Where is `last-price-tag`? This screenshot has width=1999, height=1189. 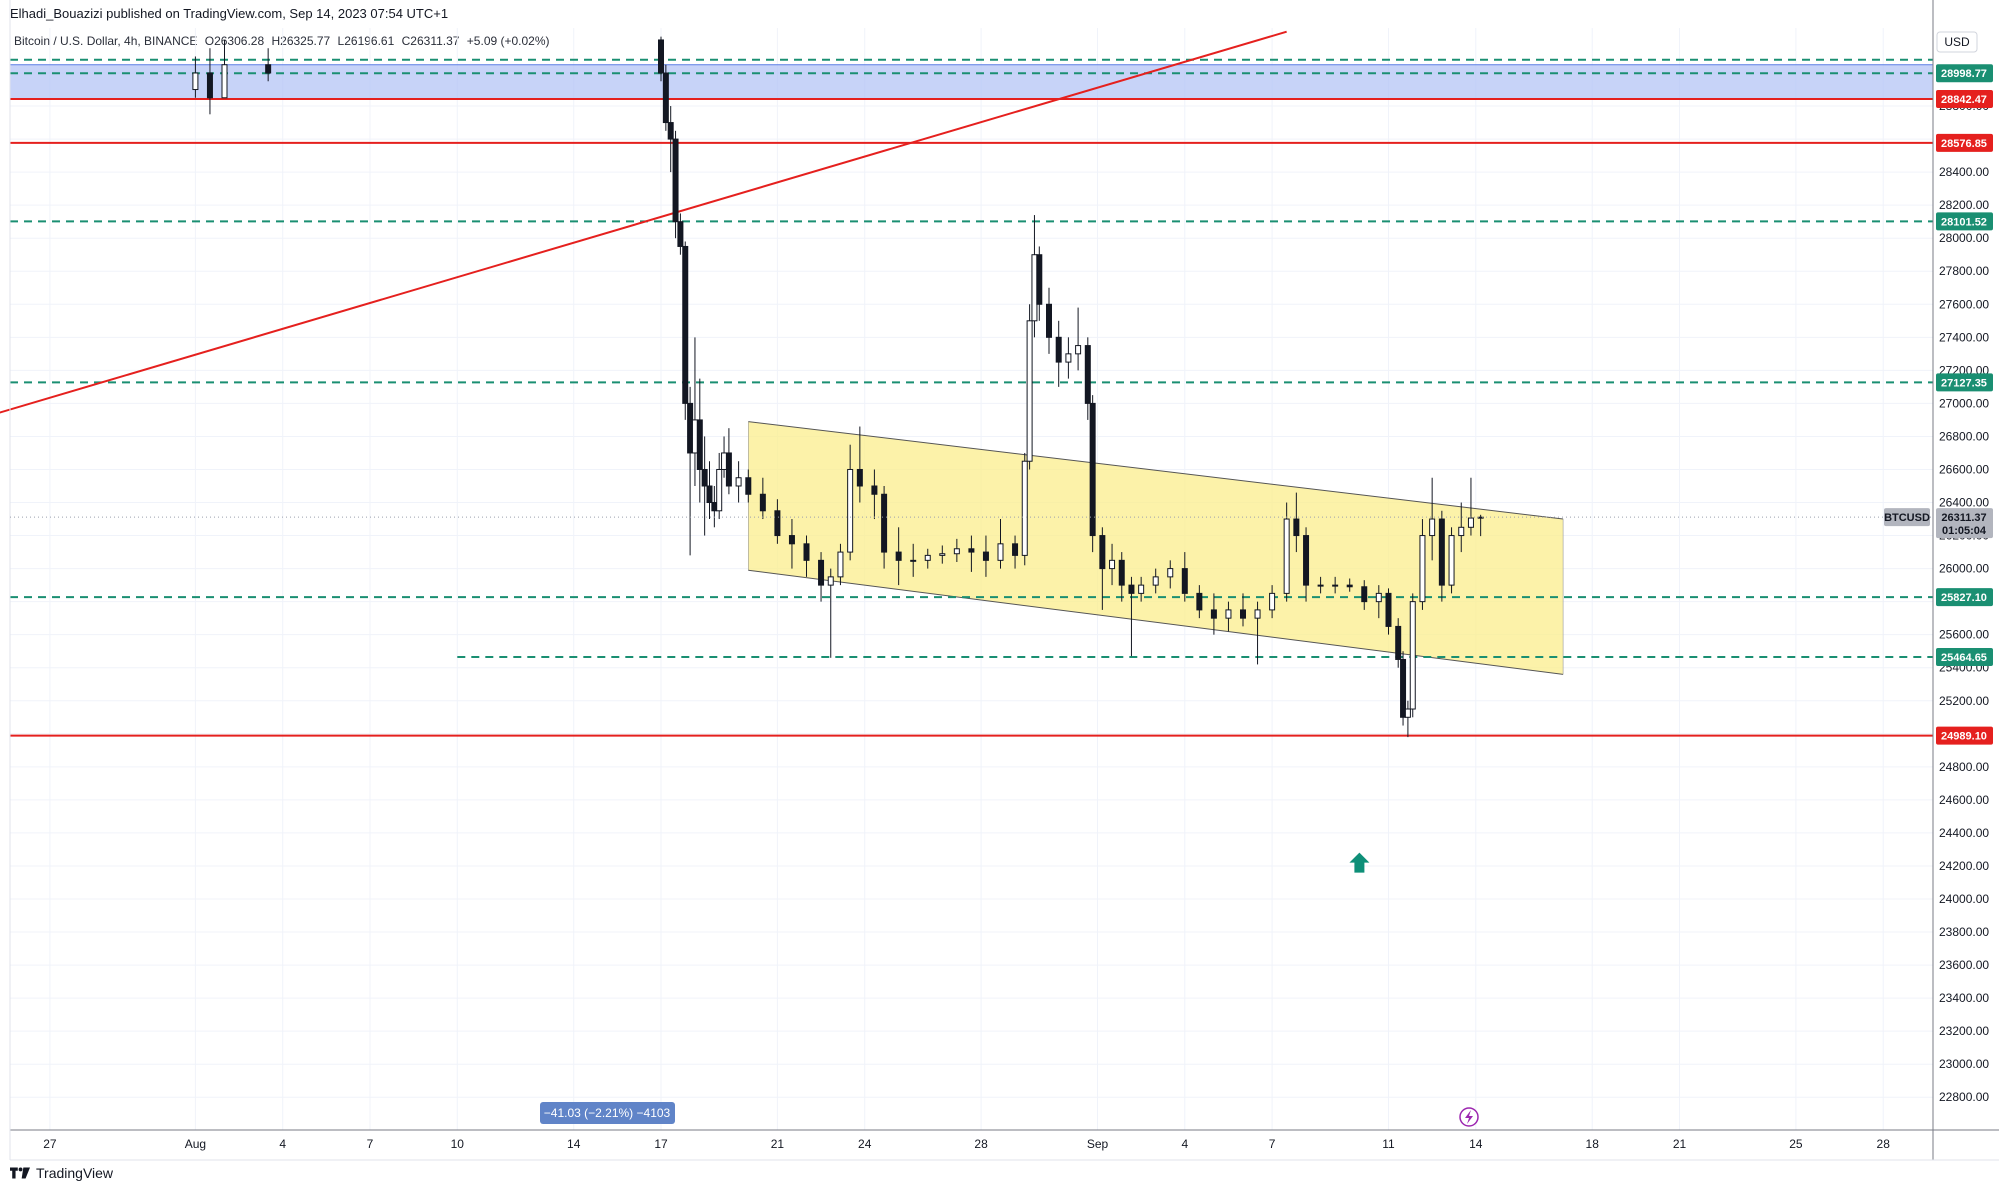 last-price-tag is located at coordinates (1964, 523).